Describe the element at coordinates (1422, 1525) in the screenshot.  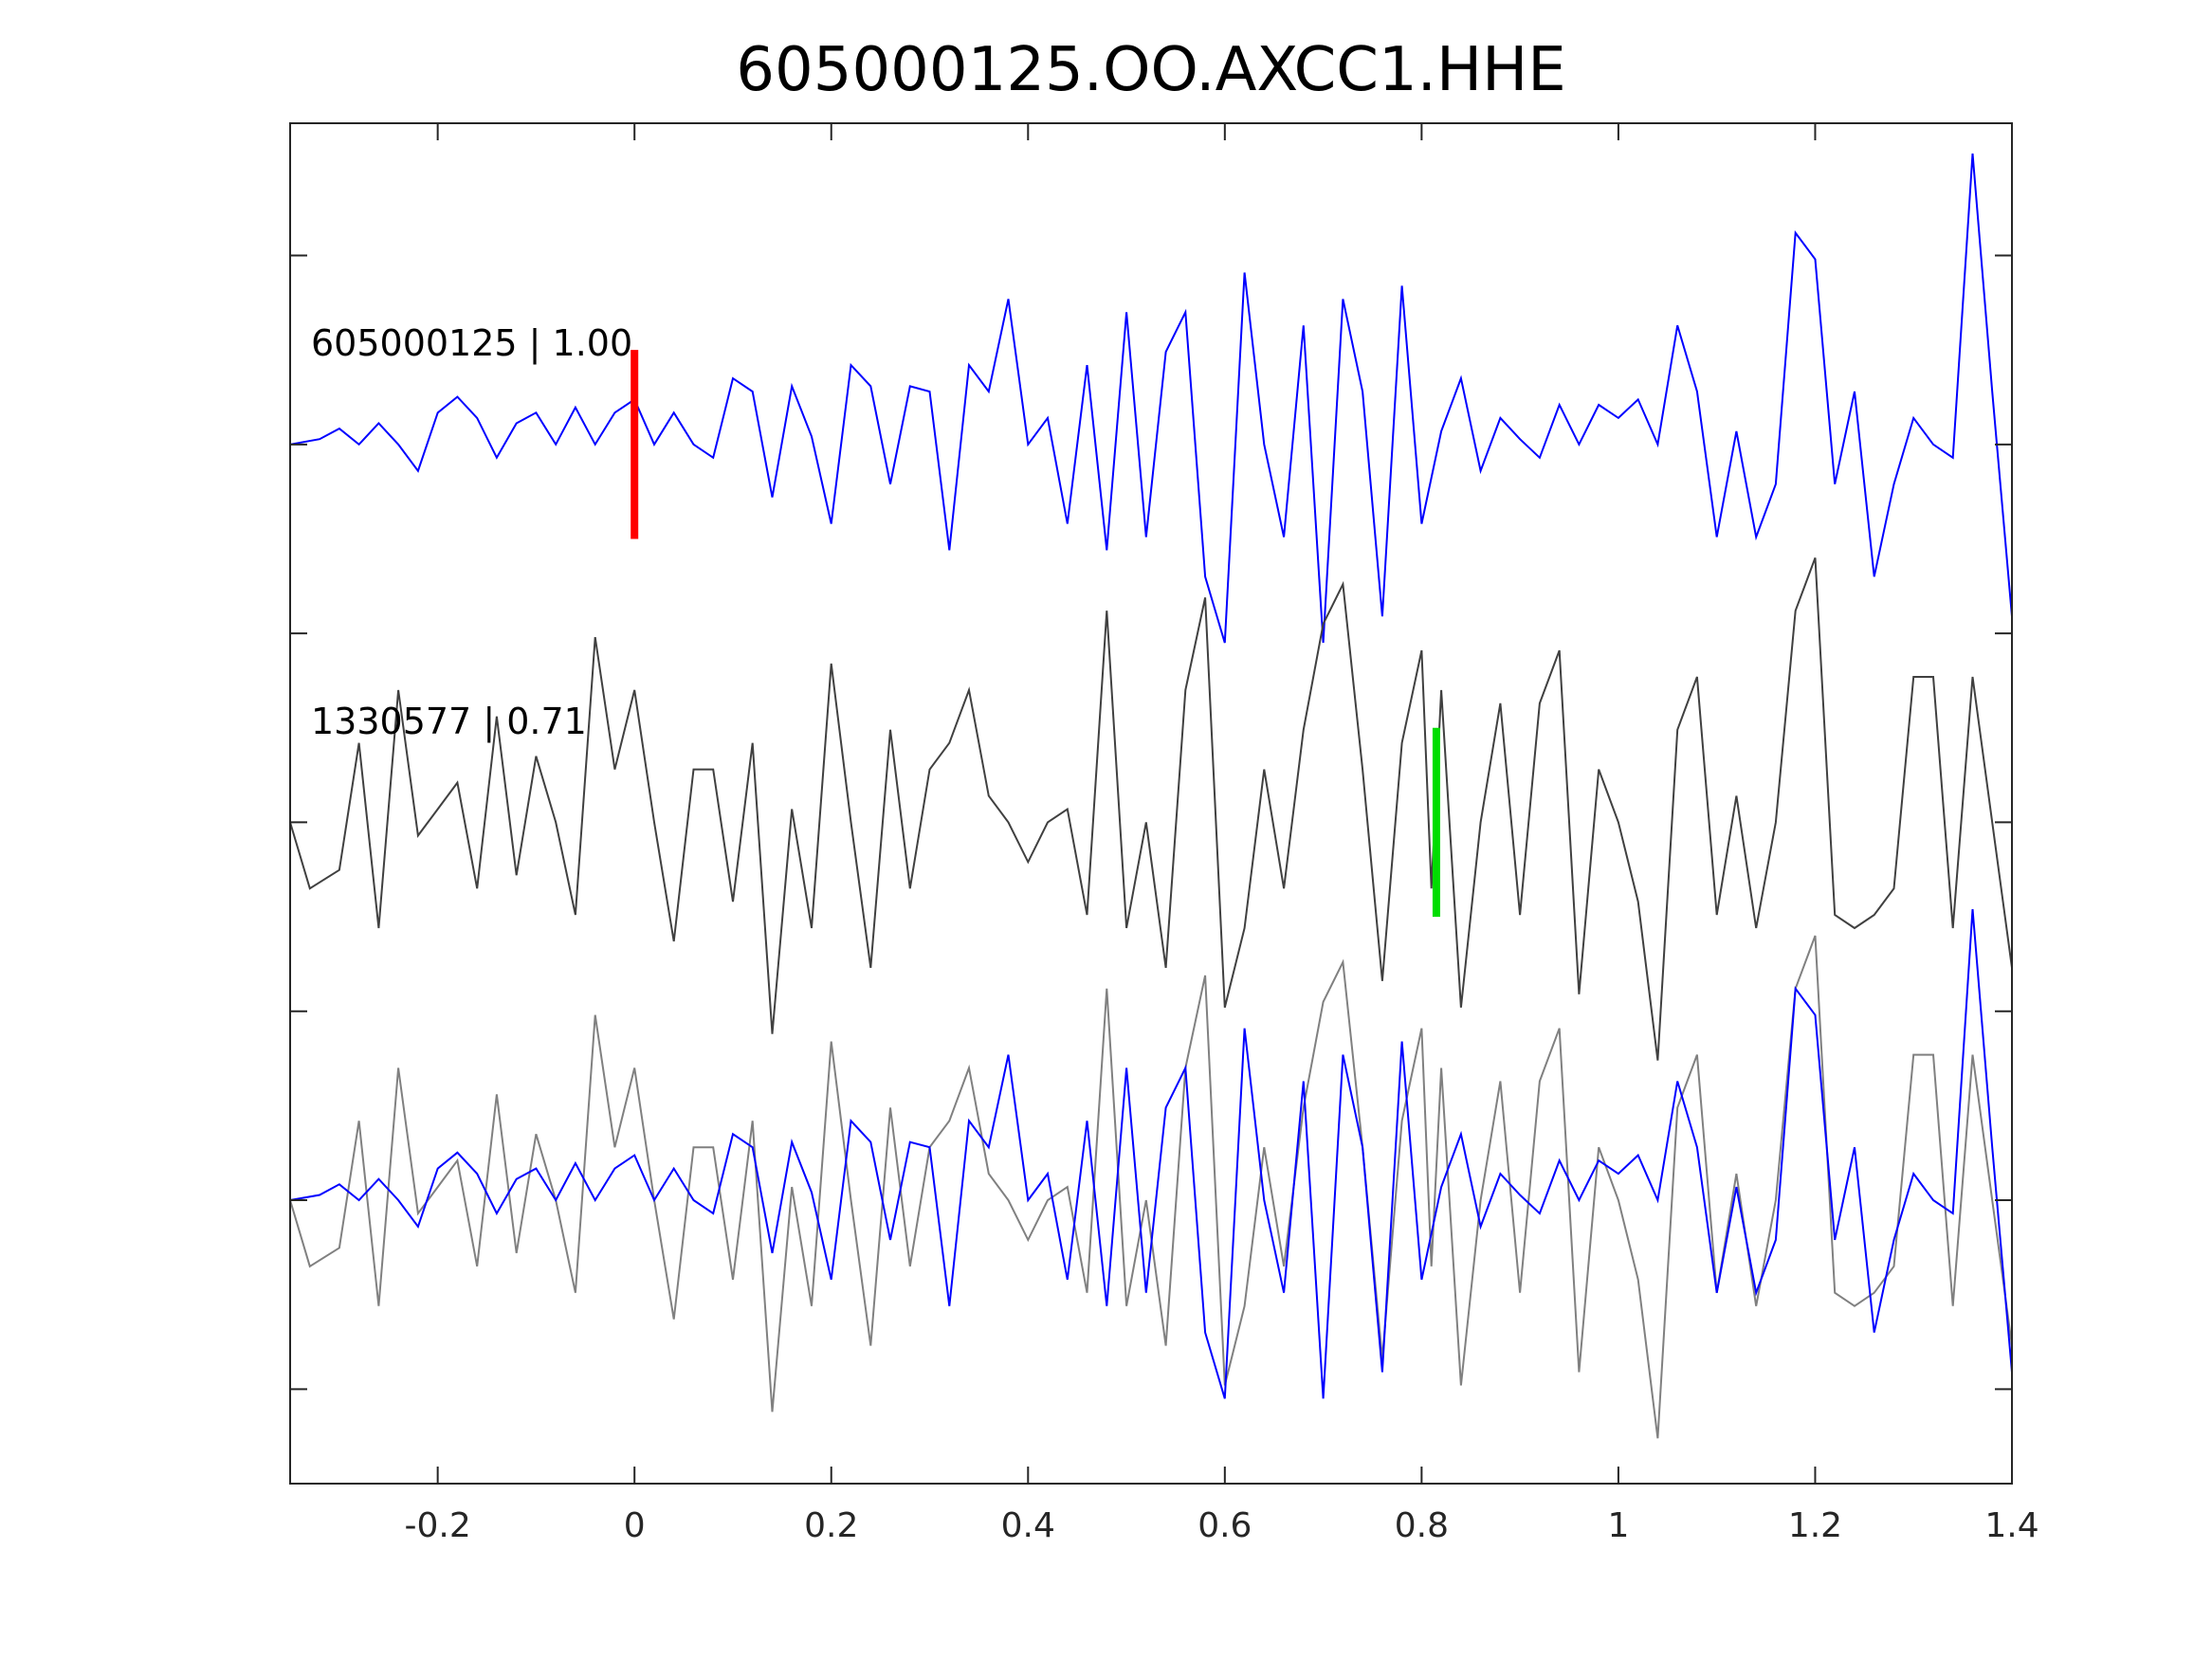
I see `x-tick-label: 0.8` at that location.